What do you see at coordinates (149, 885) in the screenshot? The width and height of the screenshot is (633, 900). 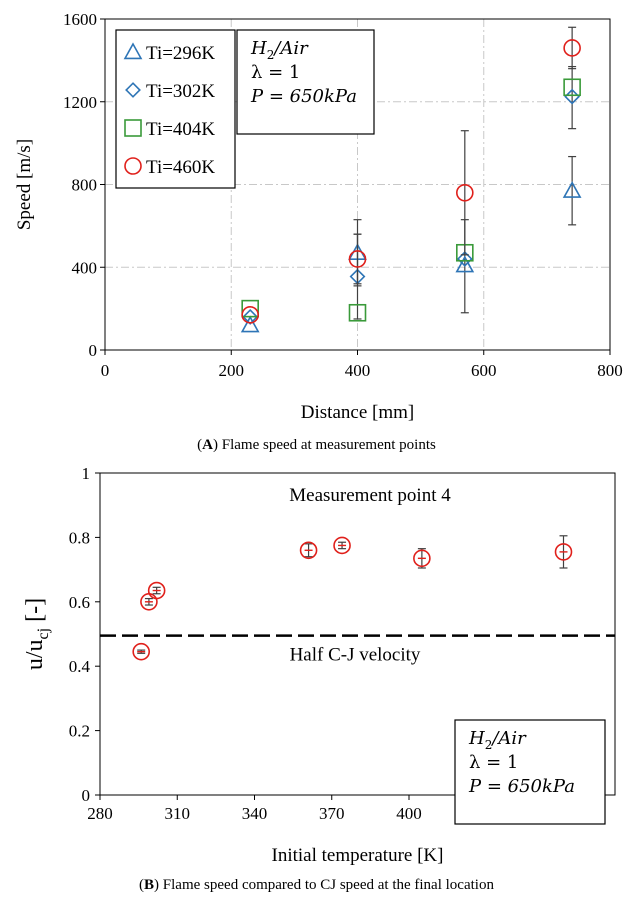 I see `caption-b-letter: B` at bounding box center [149, 885].